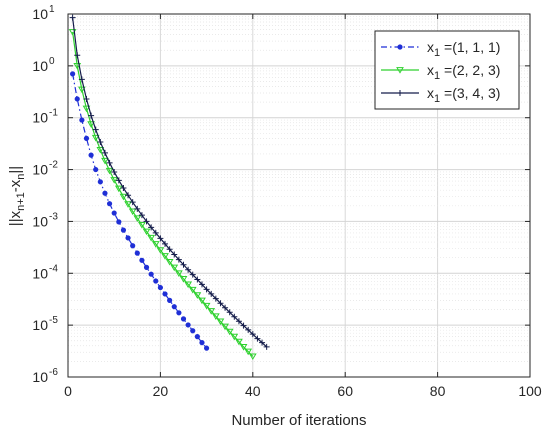  What do you see at coordinates (161, 391) in the screenshot?
I see `x-tick-label: 20` at bounding box center [161, 391].